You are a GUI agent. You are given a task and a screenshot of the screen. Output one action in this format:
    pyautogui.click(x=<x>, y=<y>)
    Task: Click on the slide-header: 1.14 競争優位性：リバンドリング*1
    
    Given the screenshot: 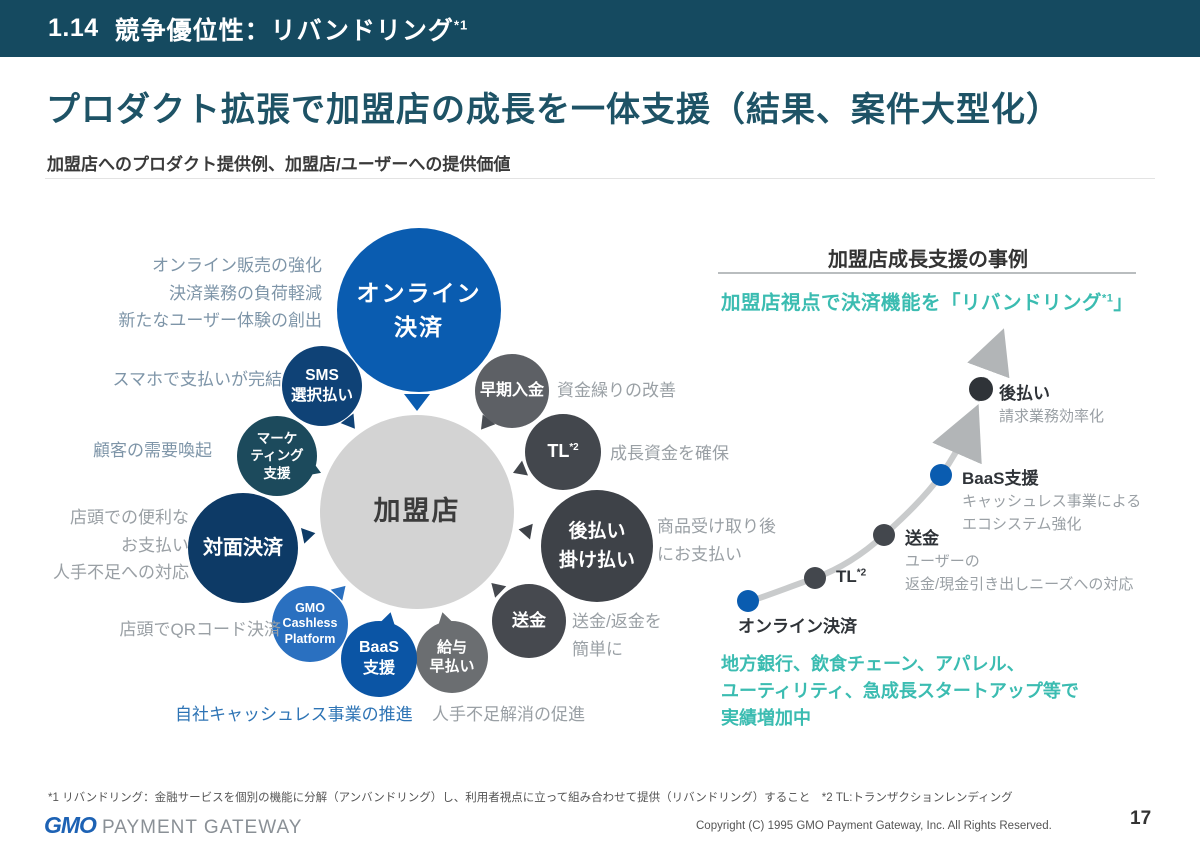 What is the action you would take?
    pyautogui.click(x=600, y=28)
    